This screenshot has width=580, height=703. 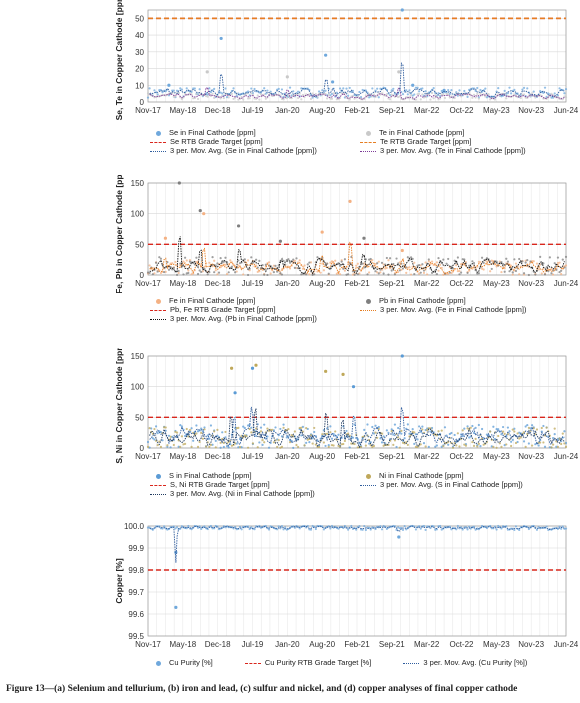 What do you see at coordinates (139, 417) in the screenshot?
I see `y-tick-label: 50` at bounding box center [139, 417].